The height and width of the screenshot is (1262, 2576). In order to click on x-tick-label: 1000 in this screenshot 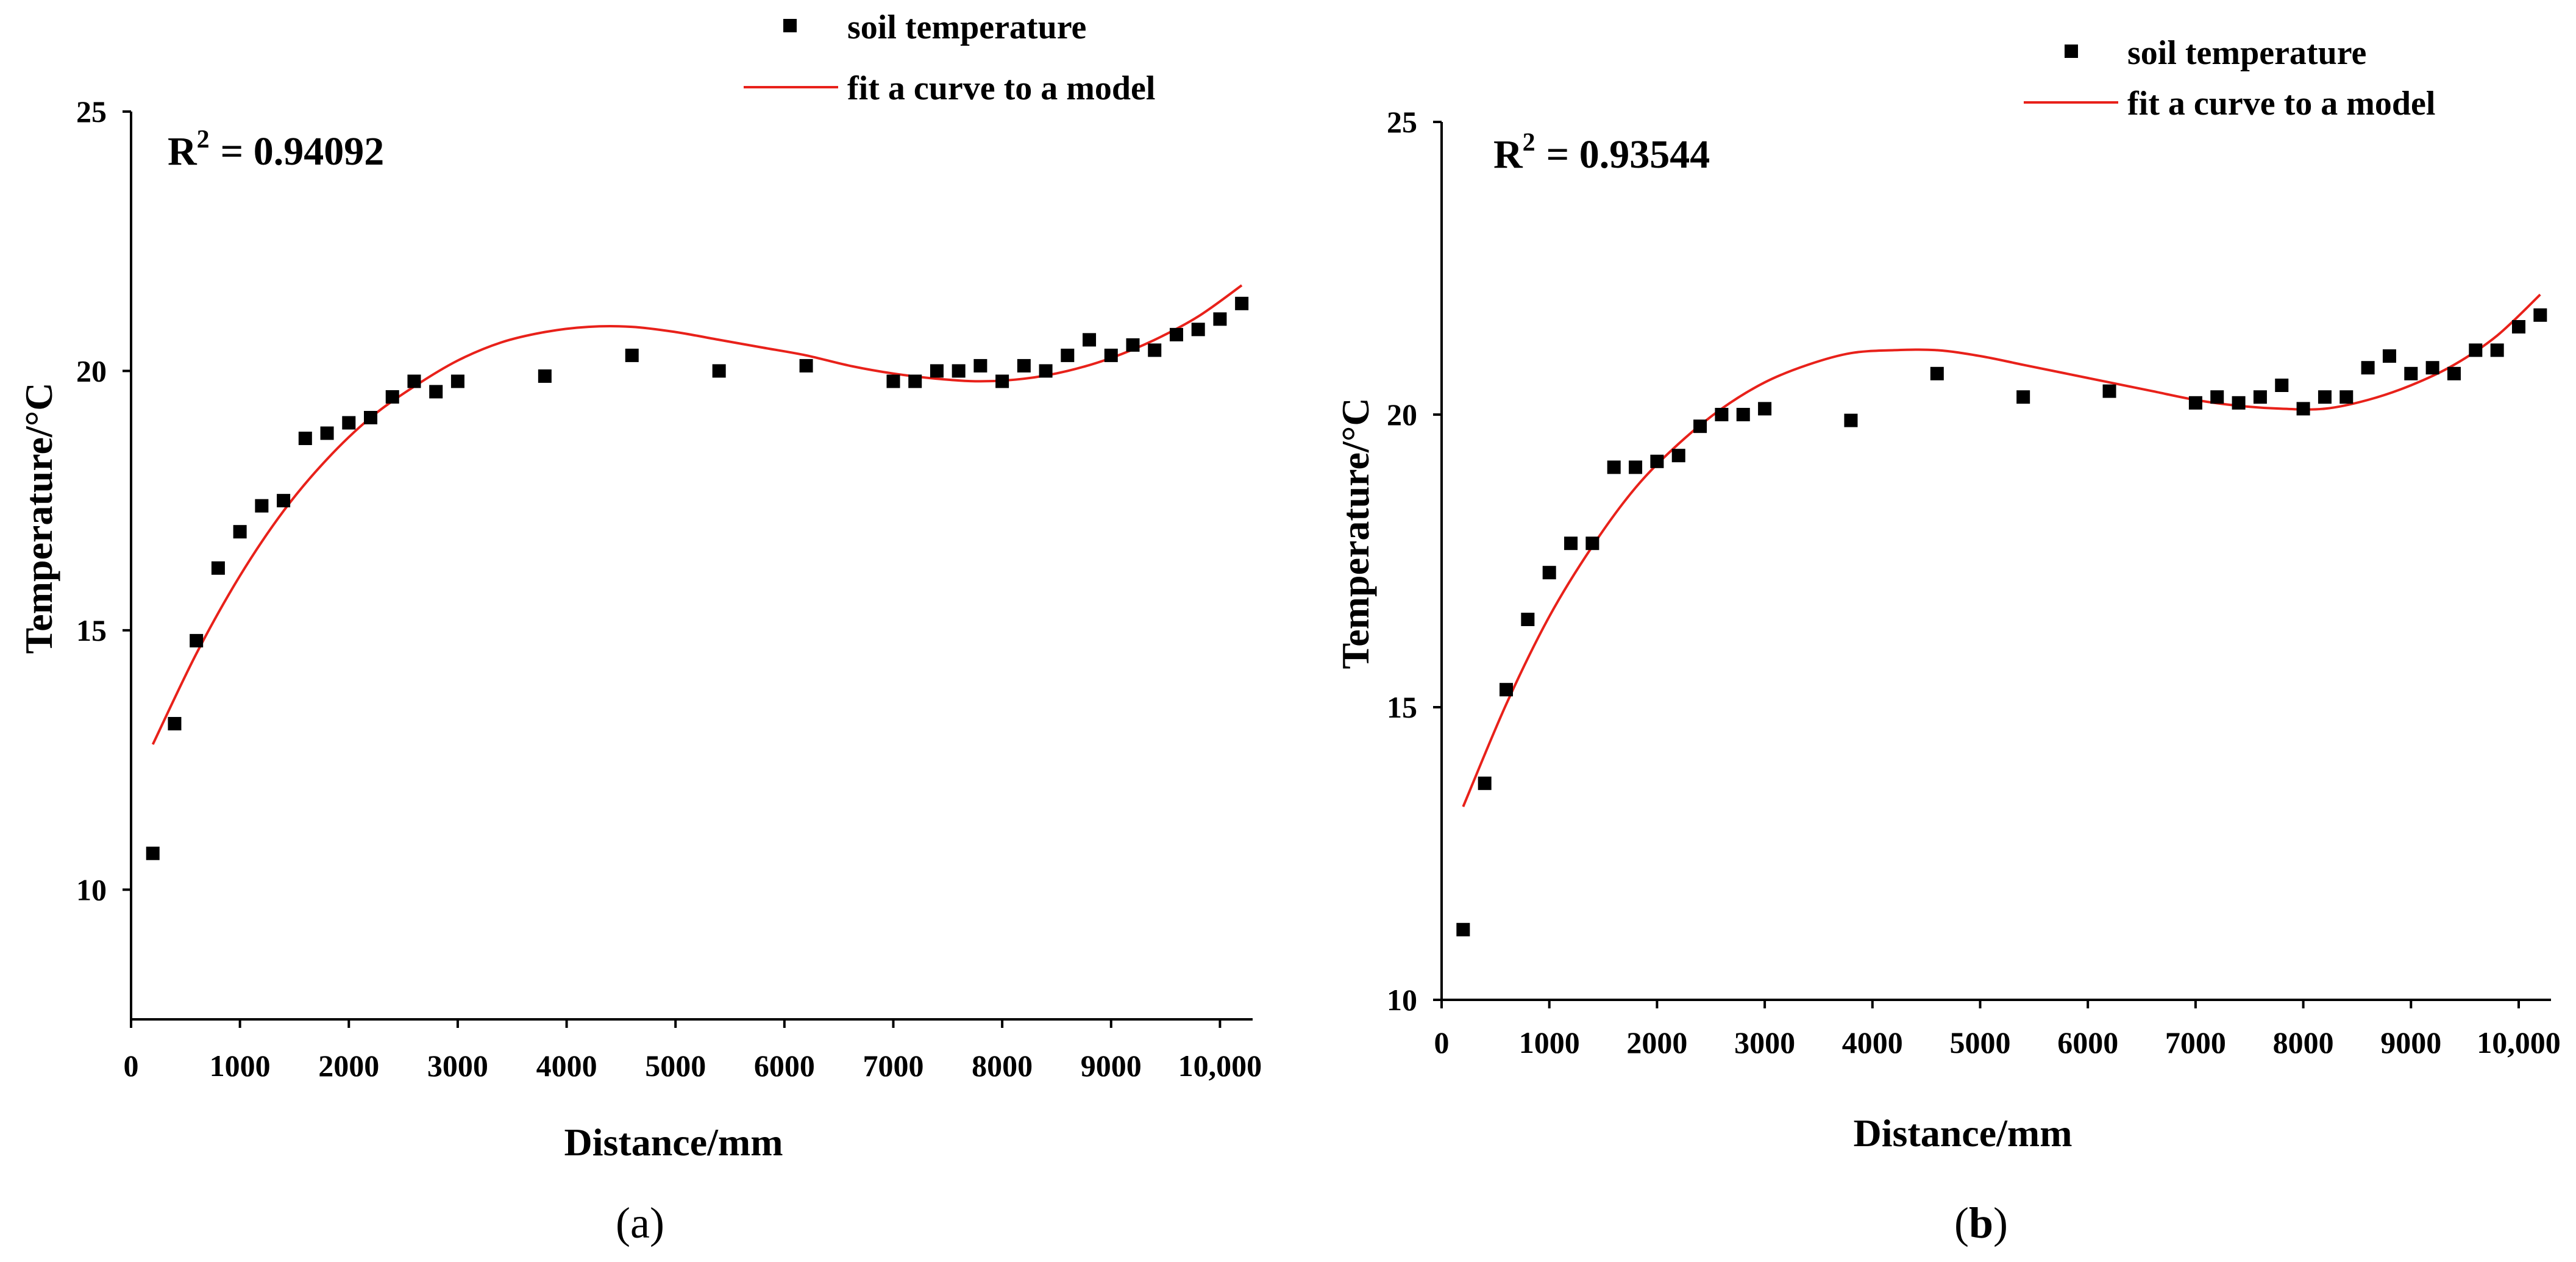, I will do `click(1549, 1042)`.